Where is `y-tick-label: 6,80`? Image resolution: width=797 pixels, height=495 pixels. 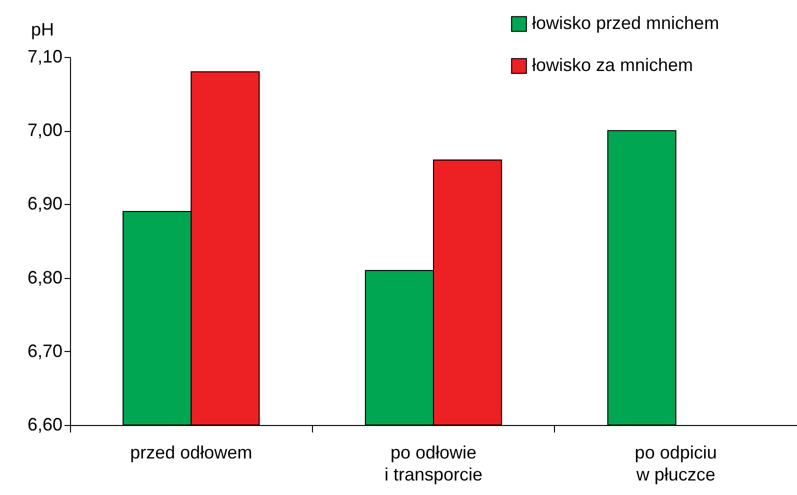 y-tick-label: 6,80 is located at coordinates (44, 277).